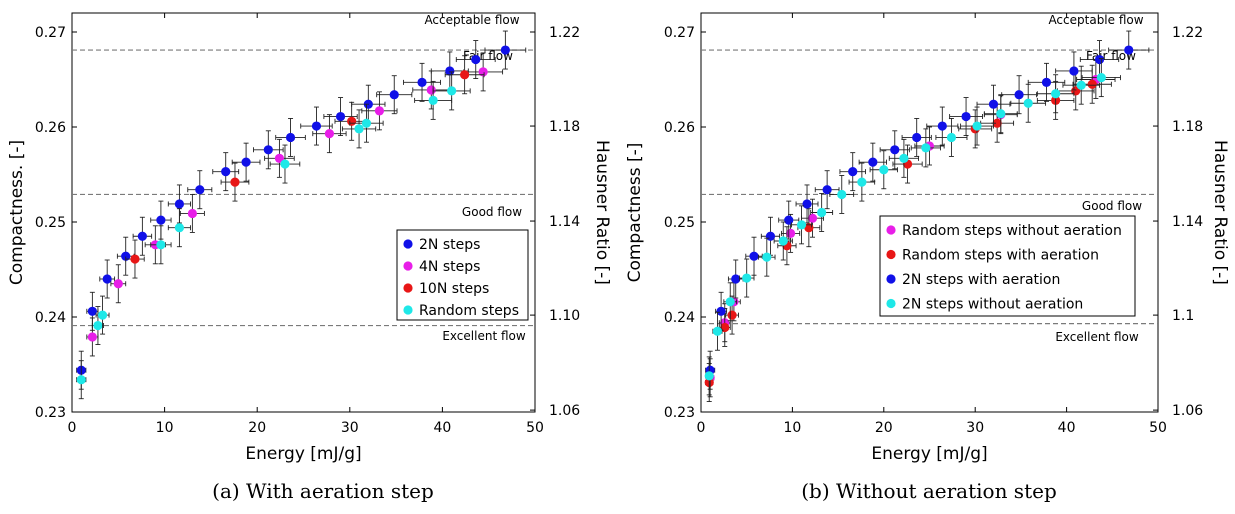  Describe the element at coordinates (1187, 411) in the screenshot. I see `y2-tick-label: 1.06` at that location.